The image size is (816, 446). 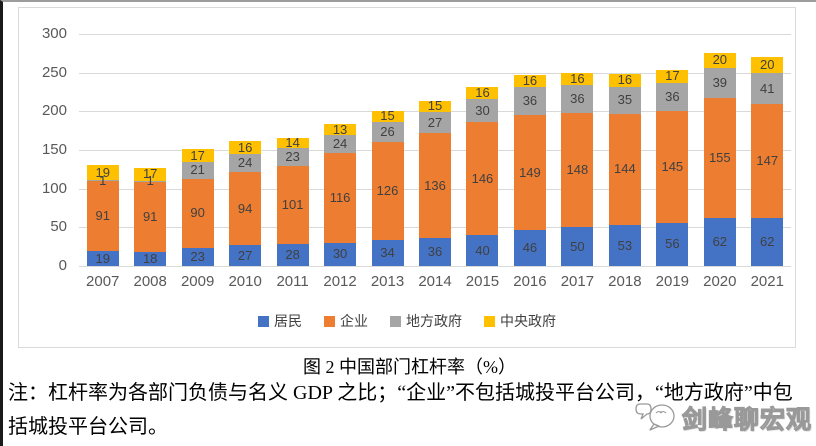 What do you see at coordinates (767, 88) in the screenshot?
I see `data-label: 41` at bounding box center [767, 88].